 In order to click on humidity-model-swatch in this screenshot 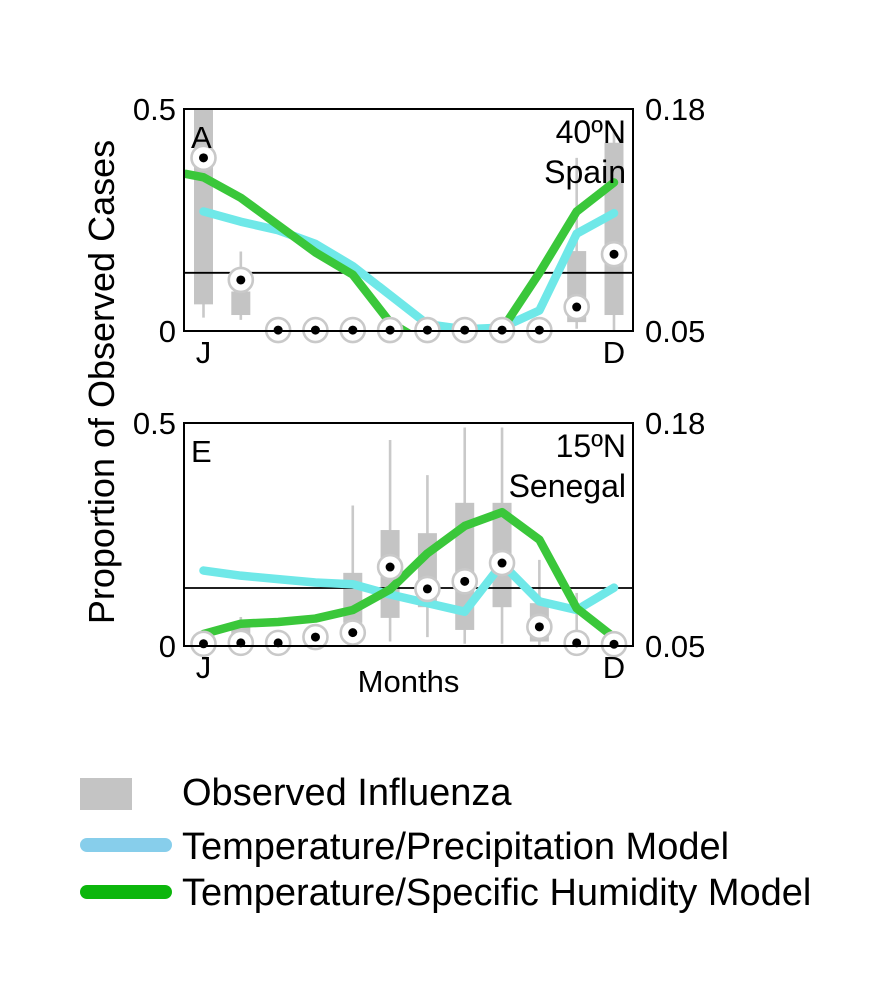, I will do `click(126, 892)`.